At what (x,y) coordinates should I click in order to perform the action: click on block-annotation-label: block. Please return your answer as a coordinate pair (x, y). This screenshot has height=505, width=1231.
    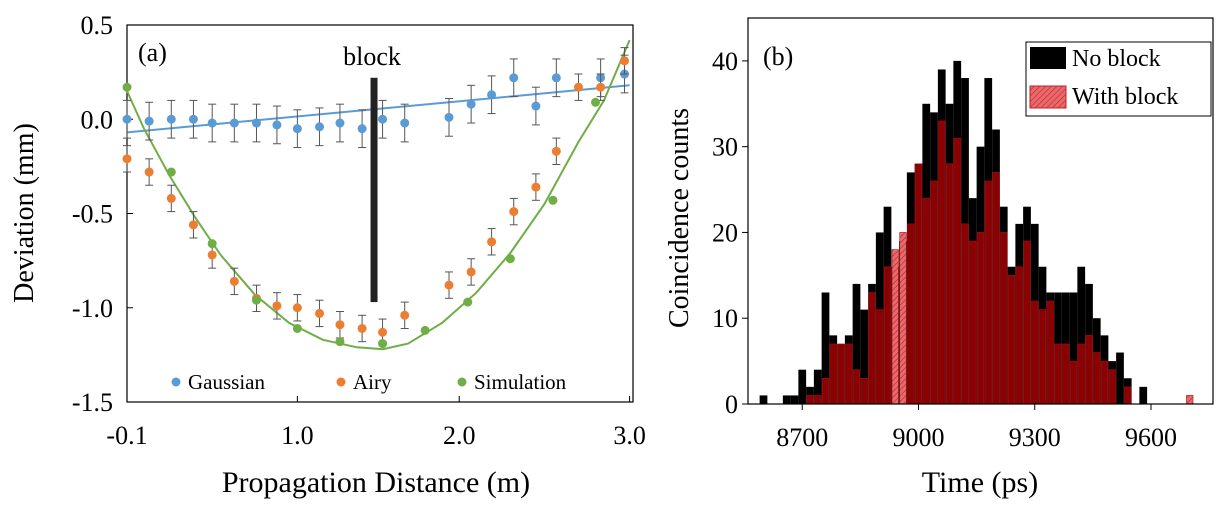
    Looking at the image, I should click on (372, 56).